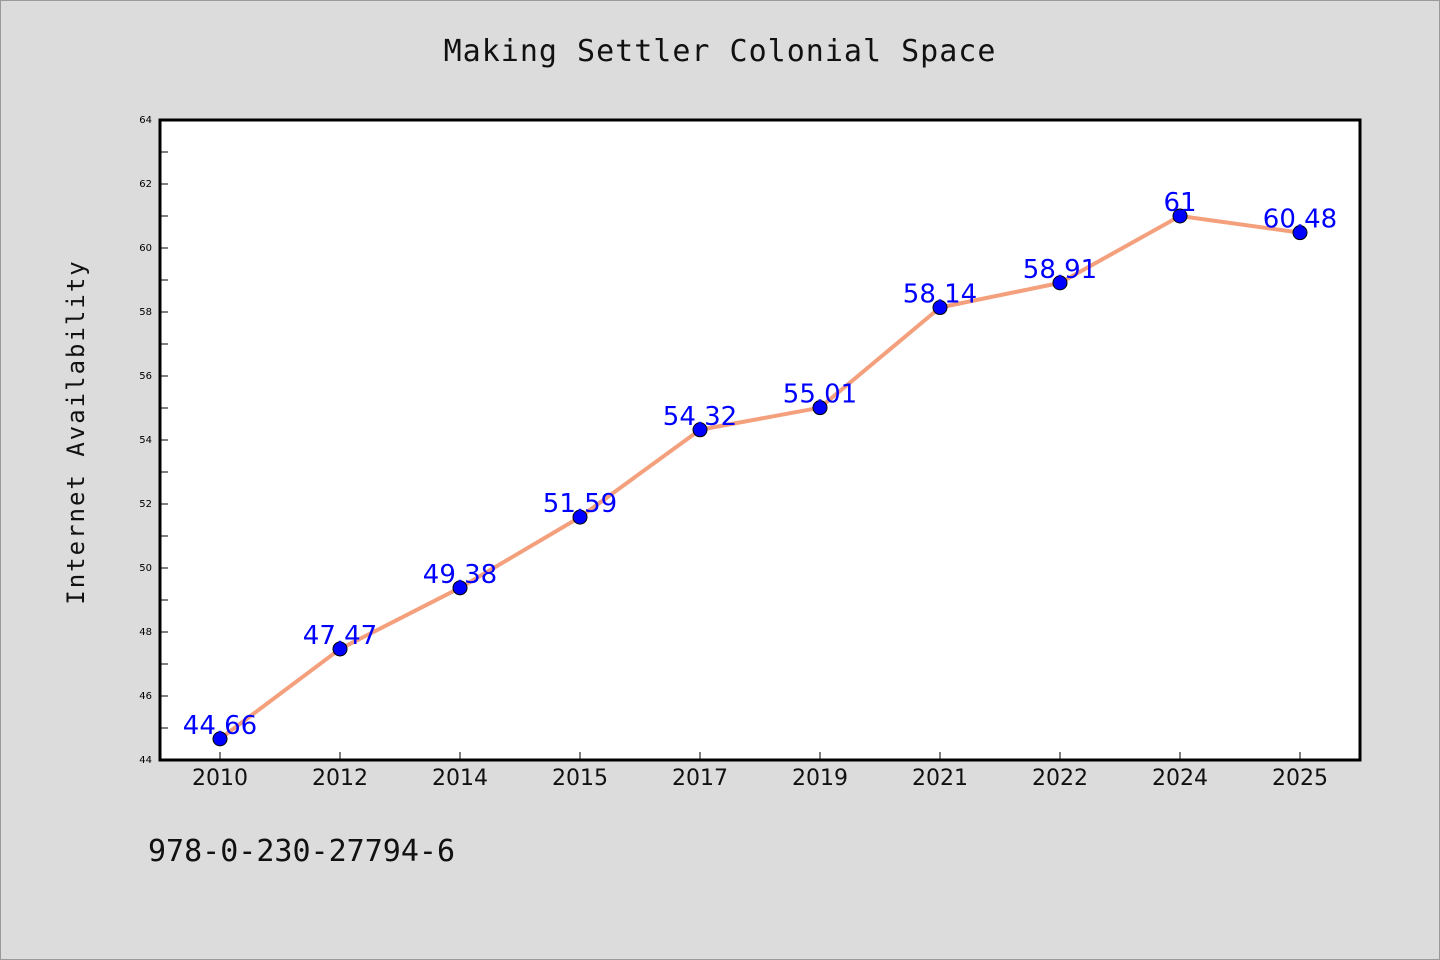 This screenshot has width=1440, height=960. What do you see at coordinates (145, 184) in the screenshot?
I see `y-tick-label: 62` at bounding box center [145, 184].